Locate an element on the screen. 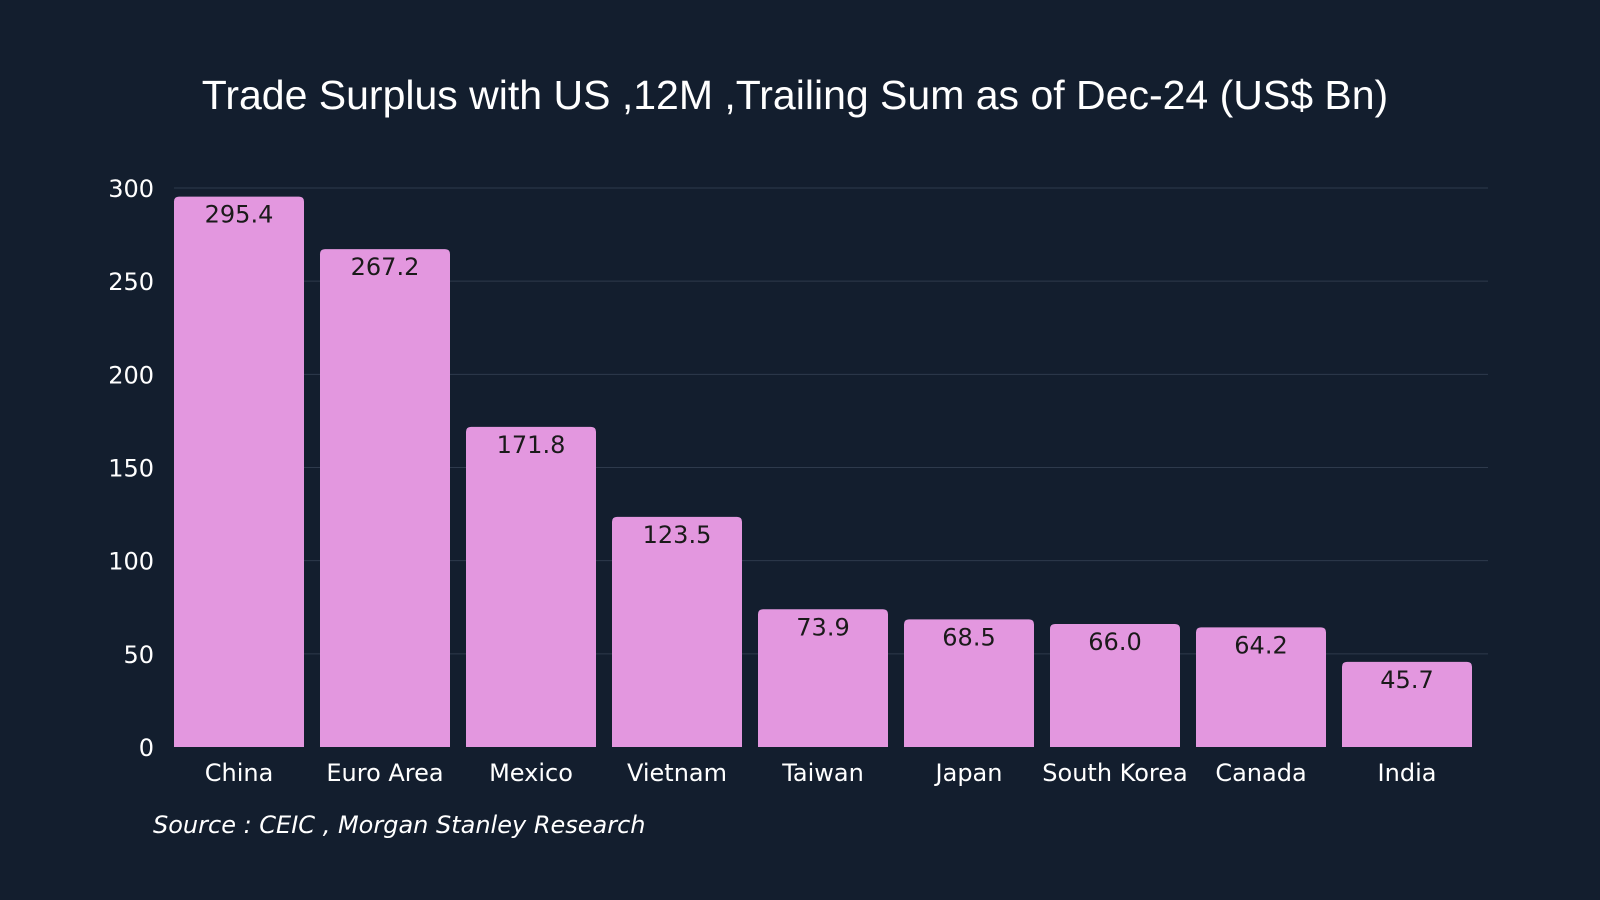 The image size is (1600, 900). x-category-label: Japan is located at coordinates (968, 773).